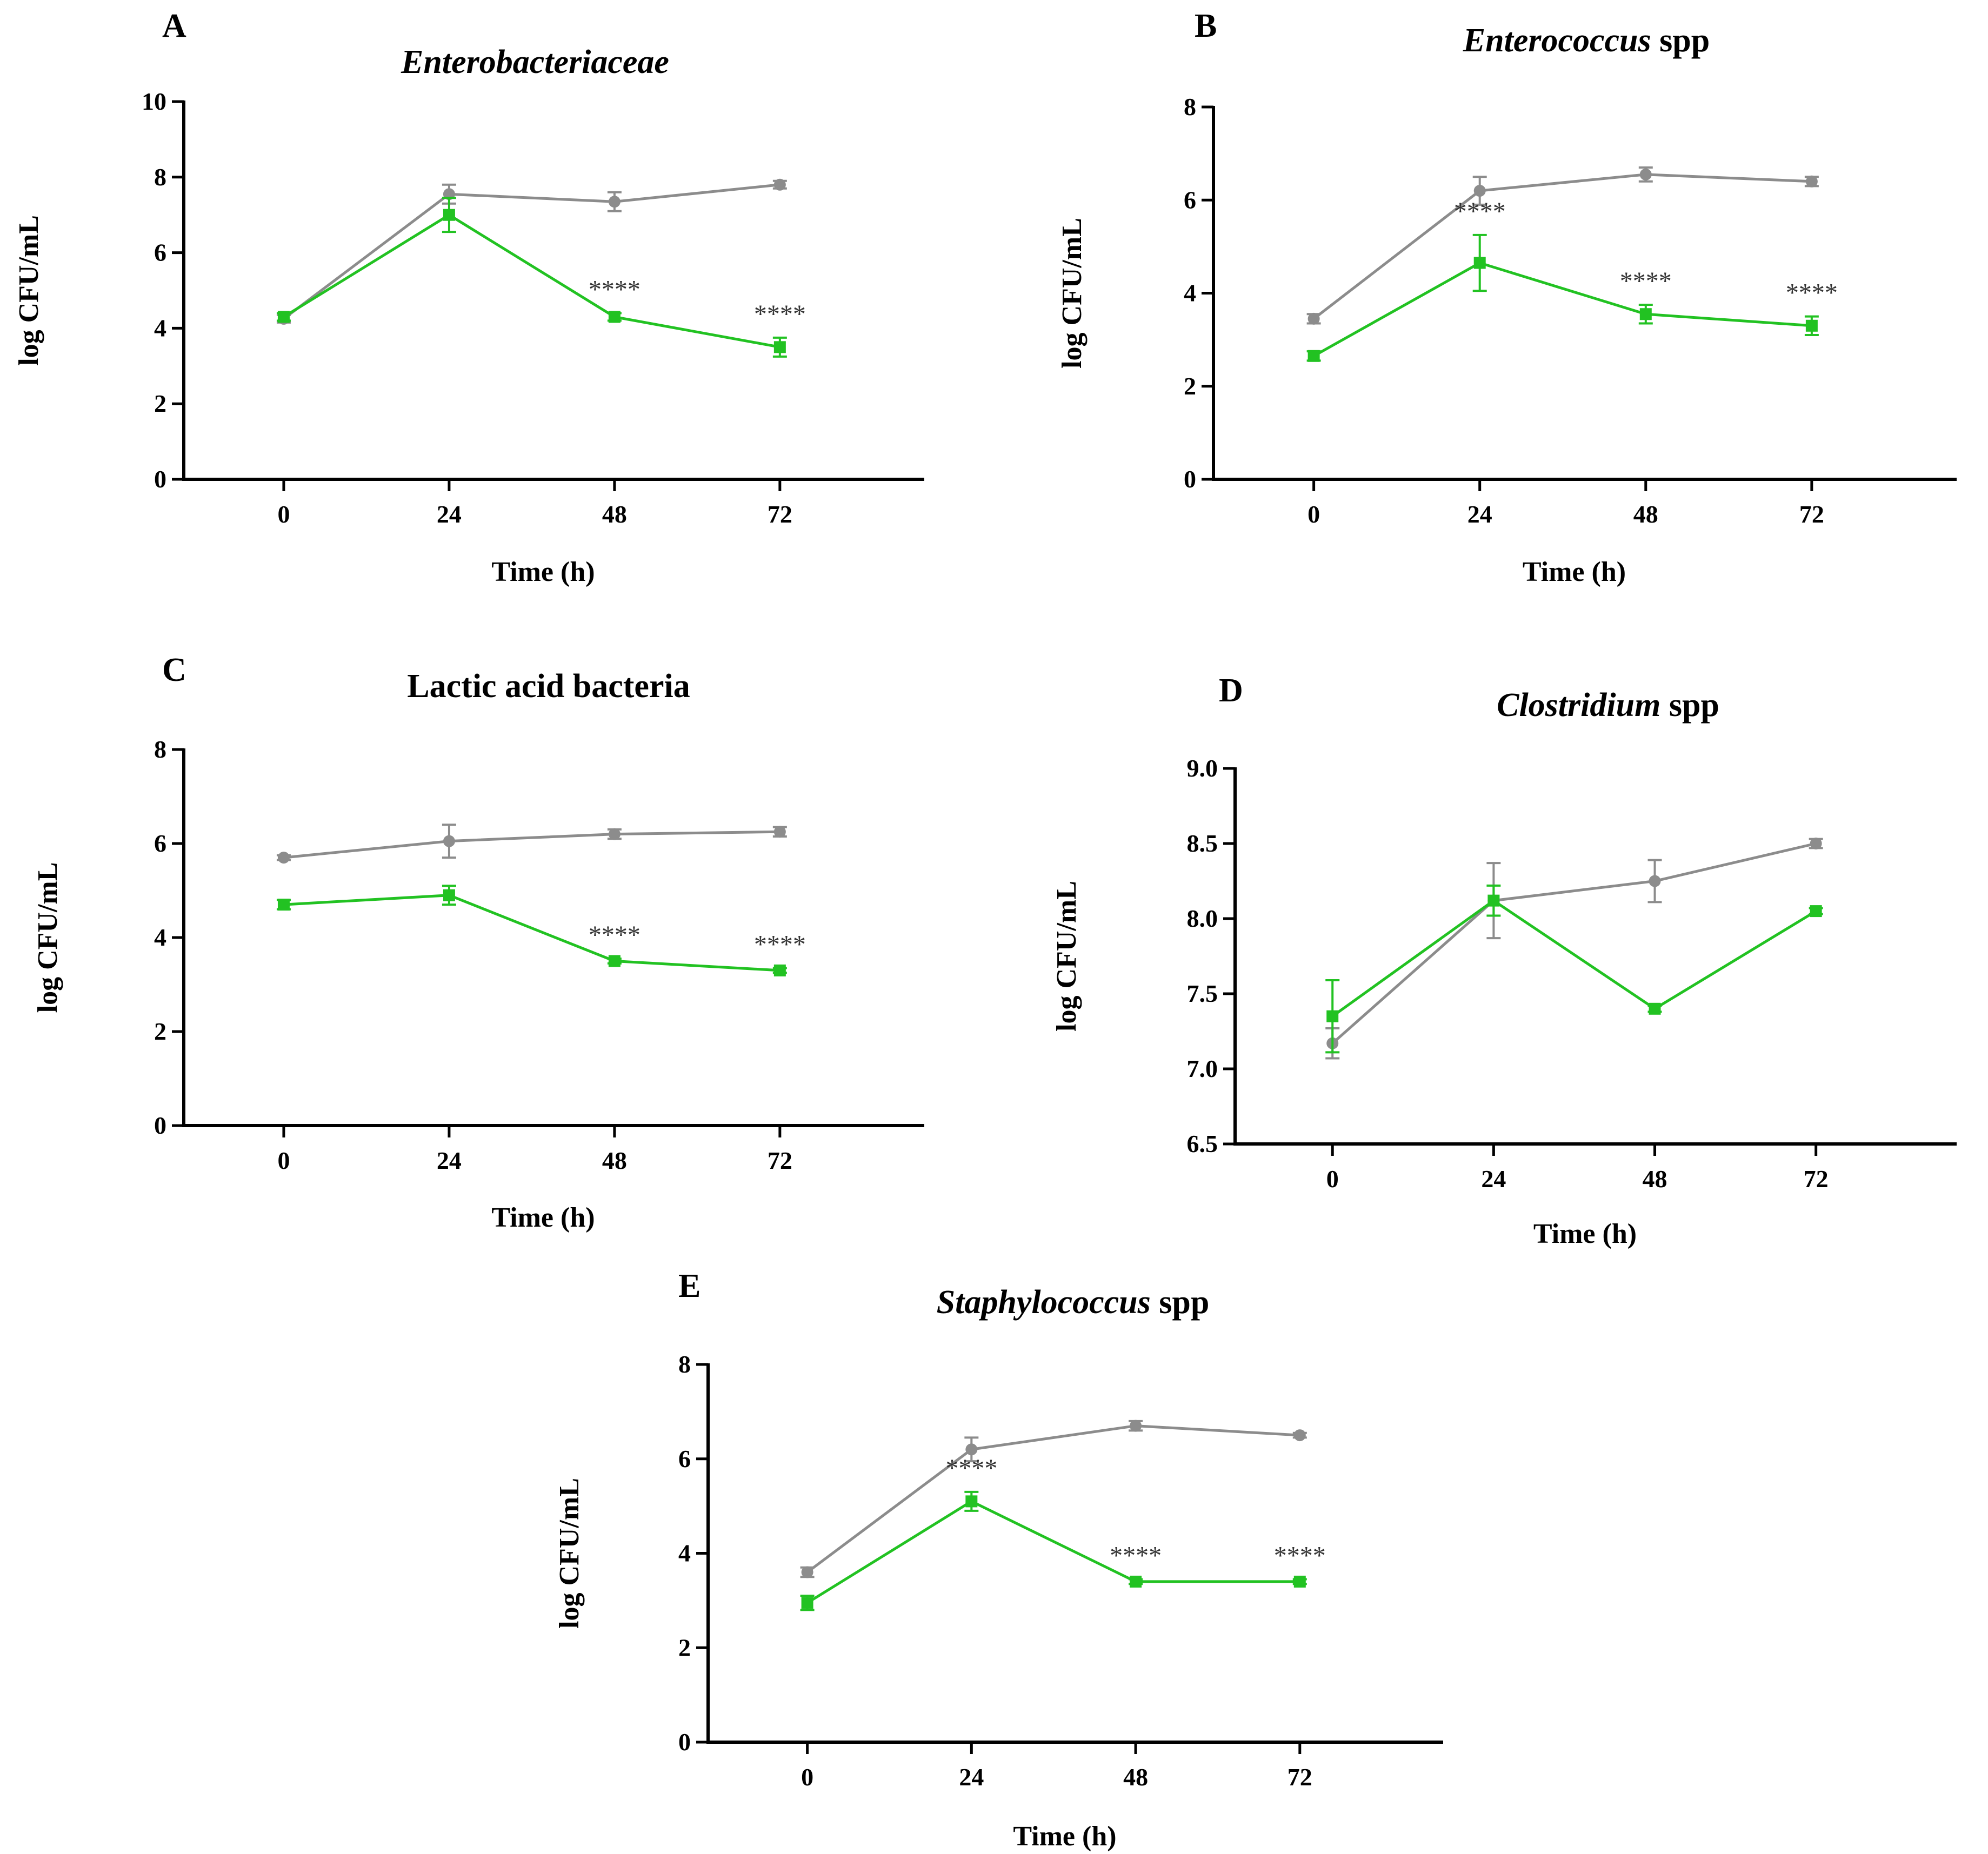  What do you see at coordinates (160, 937) in the screenshot?
I see `y-tick-label-c: 4` at bounding box center [160, 937].